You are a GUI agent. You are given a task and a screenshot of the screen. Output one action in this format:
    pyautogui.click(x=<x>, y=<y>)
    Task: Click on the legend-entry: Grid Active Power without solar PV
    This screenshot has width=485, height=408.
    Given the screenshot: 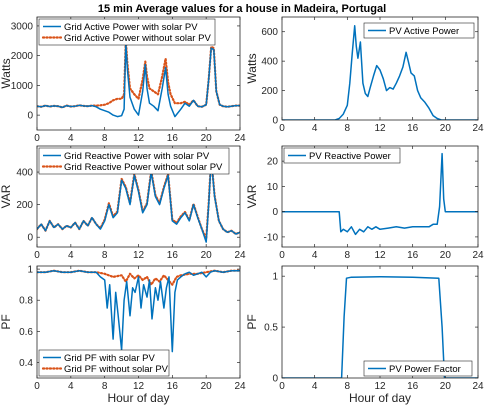 What is the action you would take?
    pyautogui.click(x=137, y=38)
    